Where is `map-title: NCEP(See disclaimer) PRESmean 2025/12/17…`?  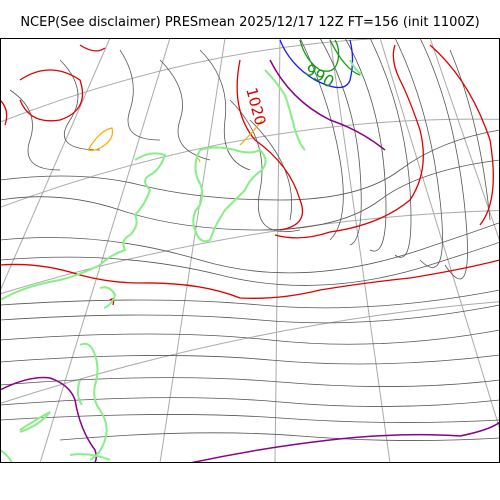 map-title: NCEP(See disclaimer) PRESmean 2025/12/17… is located at coordinates (250, 22).